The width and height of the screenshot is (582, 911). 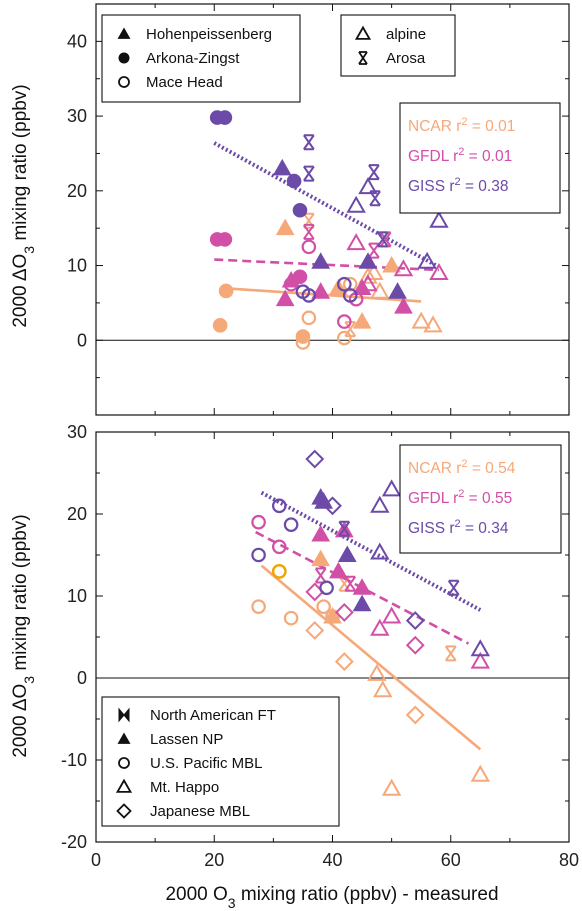 I want to click on legend-label: Arkona-Zingst, so click(x=193, y=58).